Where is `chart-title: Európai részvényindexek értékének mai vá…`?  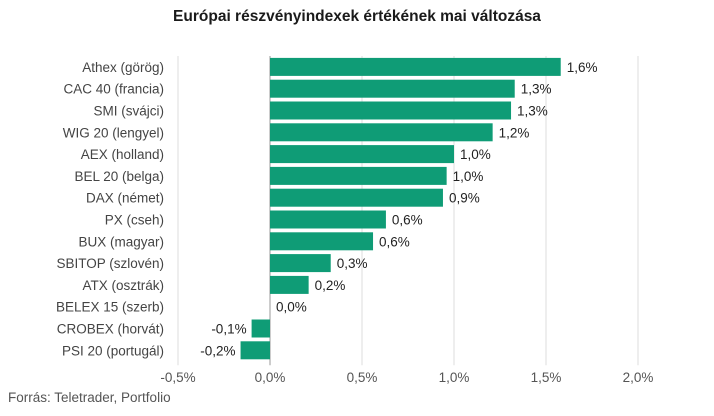
chart-title: Európai részvényindexek értékének mai vá… is located at coordinates (357, 16).